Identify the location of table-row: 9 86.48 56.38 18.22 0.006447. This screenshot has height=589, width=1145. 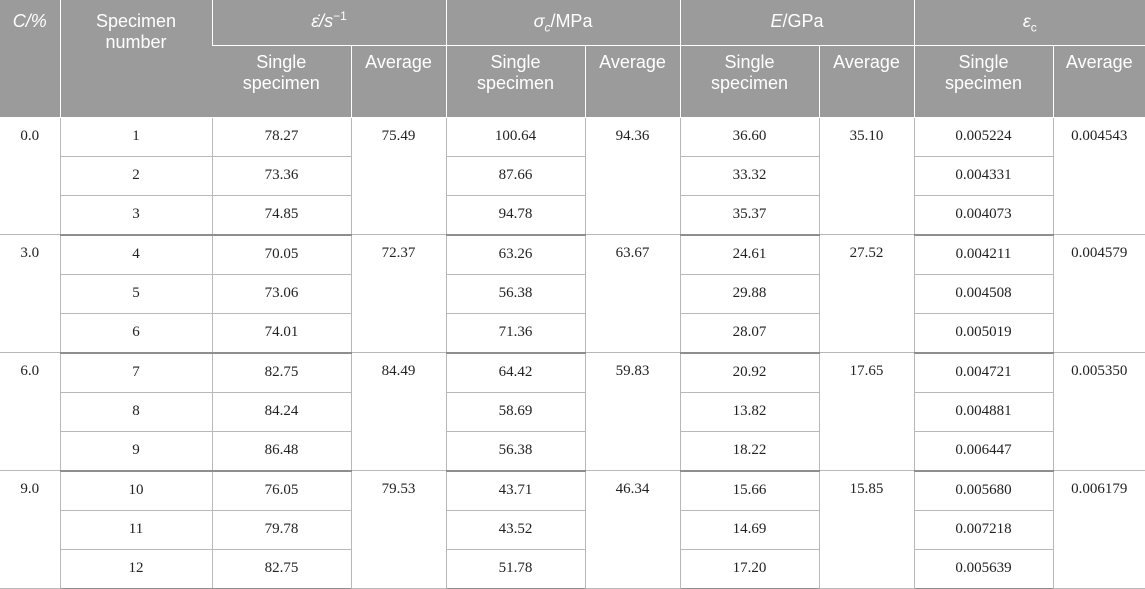
(572, 451).